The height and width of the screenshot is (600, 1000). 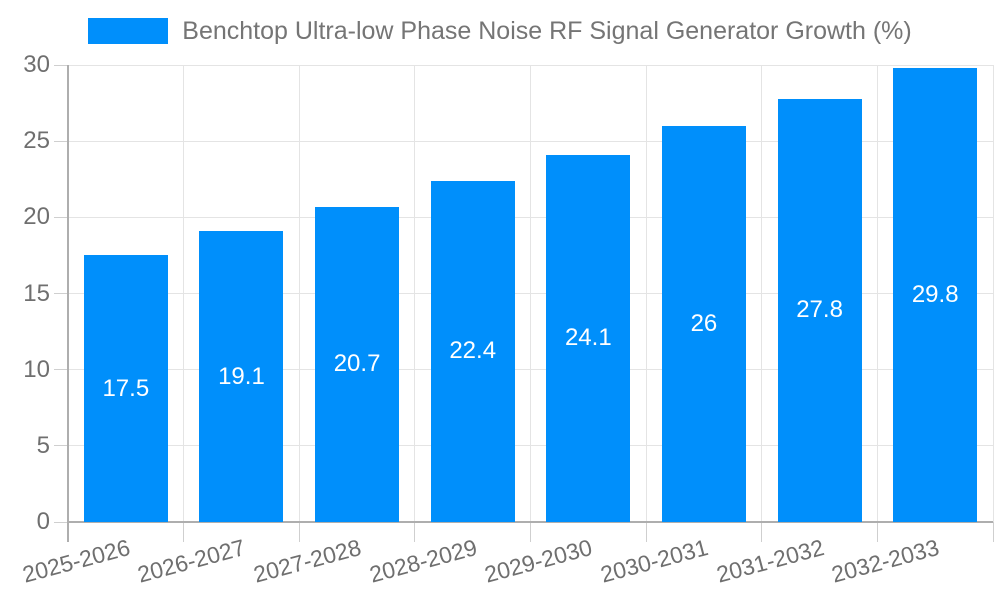 I want to click on bar-value-label: 22.4, so click(x=473, y=351).